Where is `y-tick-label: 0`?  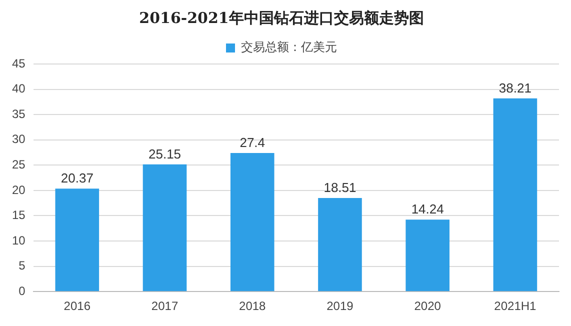 y-tick-label: 0 is located at coordinates (22, 291).